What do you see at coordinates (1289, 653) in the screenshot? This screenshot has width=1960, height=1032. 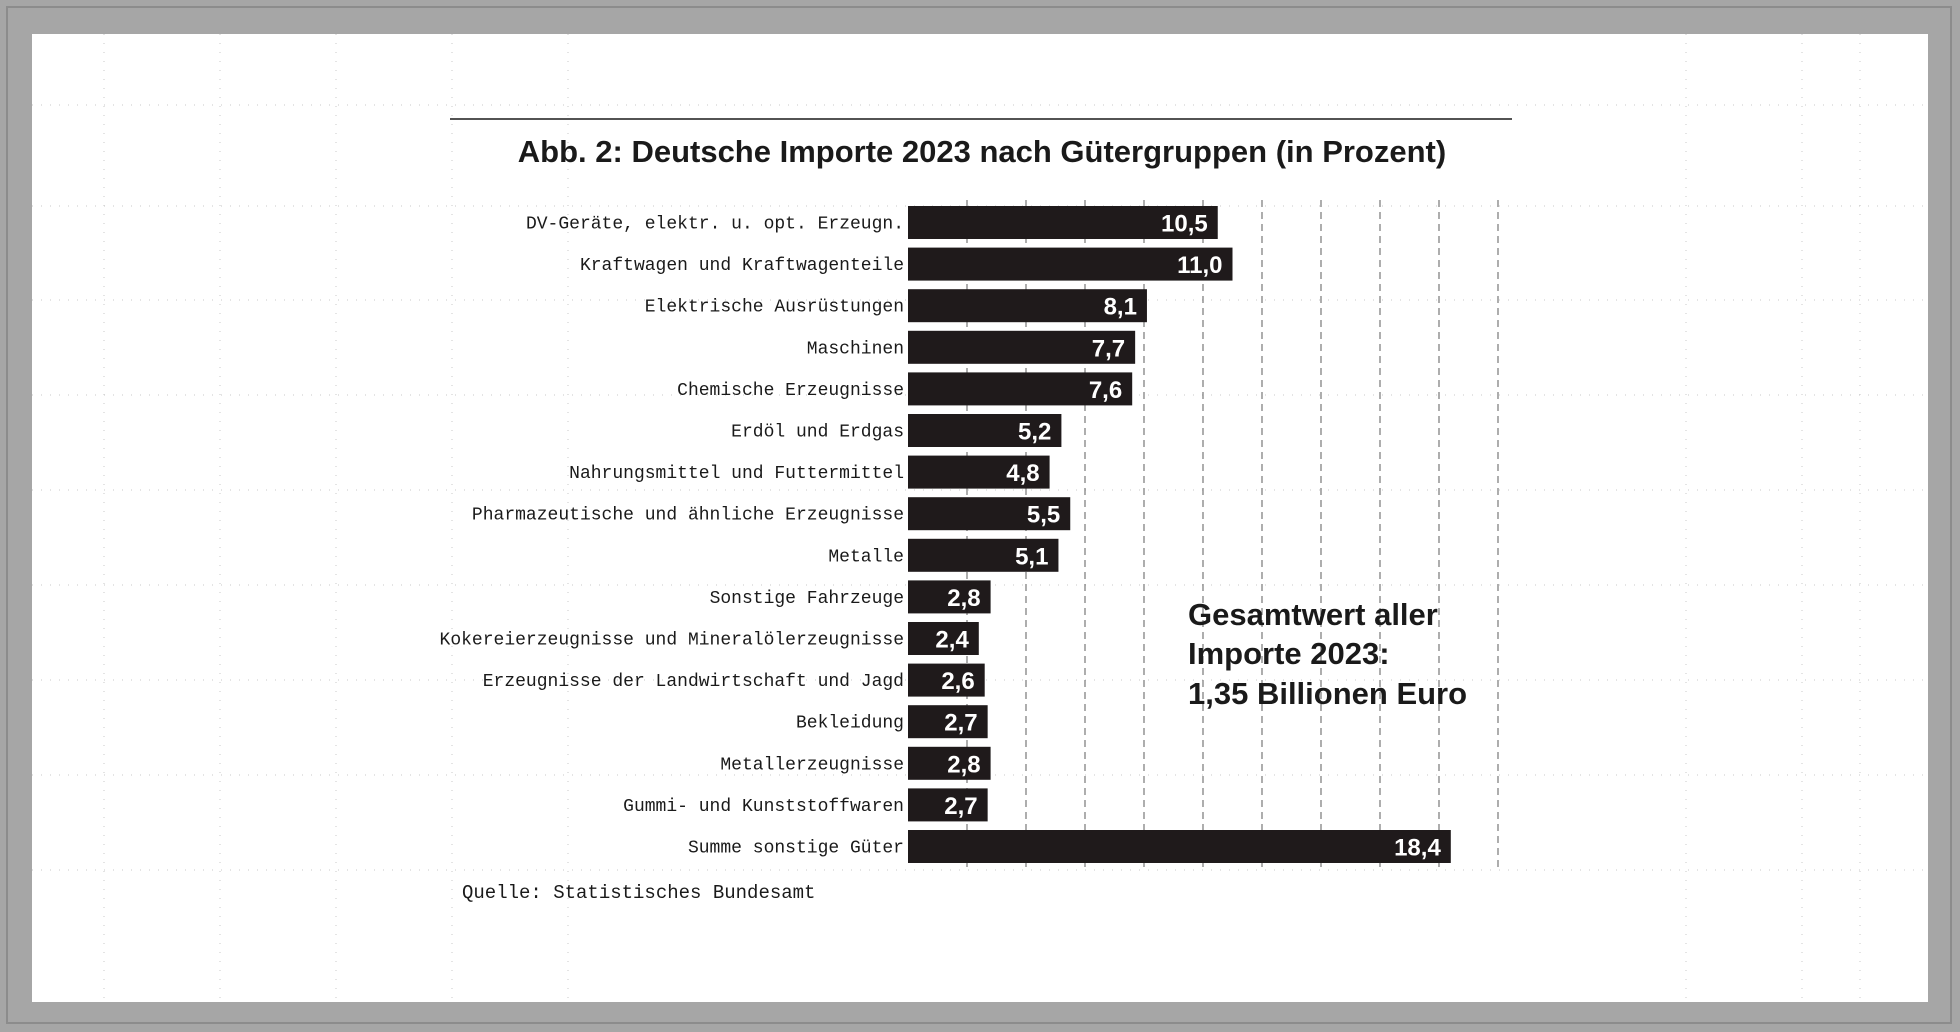 I see `total-annotation-line-2: Importe 2023:` at bounding box center [1289, 653].